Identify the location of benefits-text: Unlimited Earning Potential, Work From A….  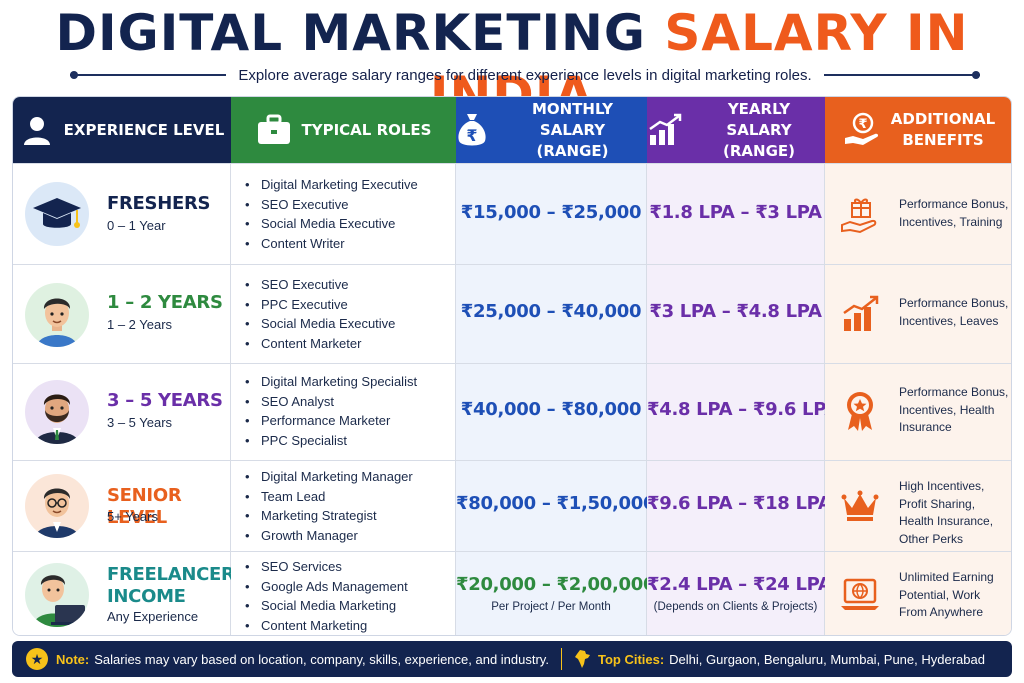
(946, 594).